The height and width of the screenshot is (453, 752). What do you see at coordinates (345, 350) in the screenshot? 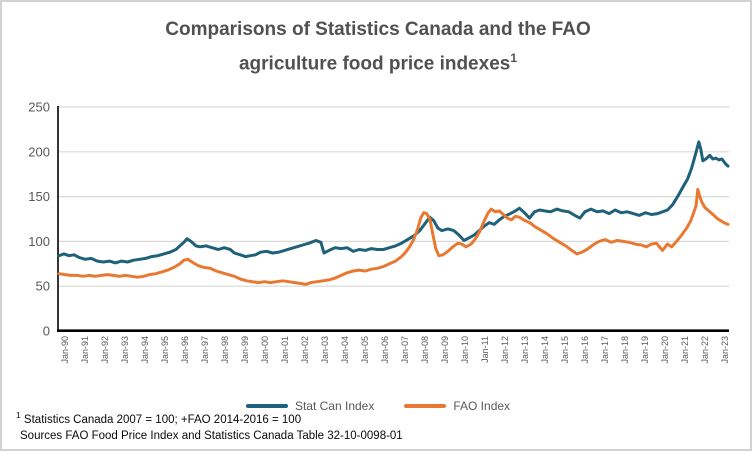
I see `x-tick-label: Jan-04` at bounding box center [345, 350].